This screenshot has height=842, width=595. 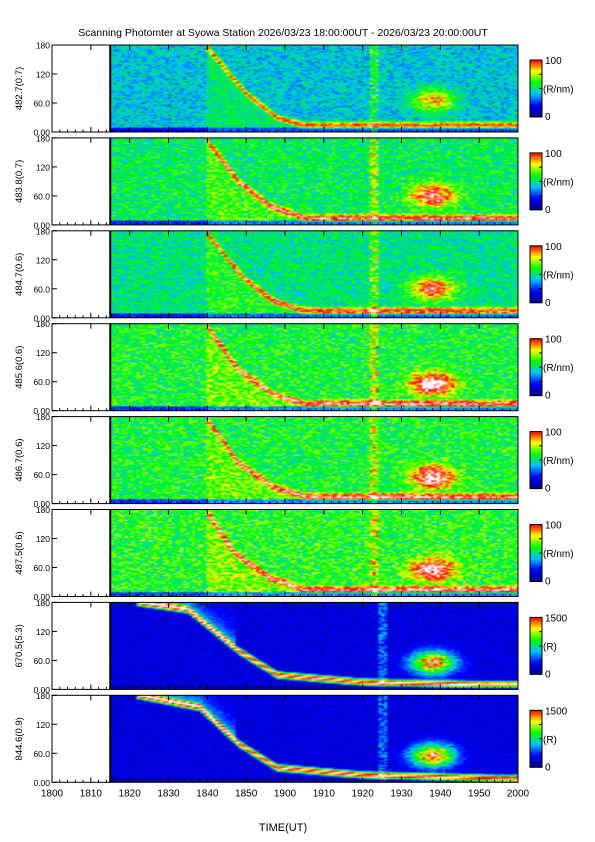 What do you see at coordinates (401, 793) in the screenshot?
I see `x-tick-label: 1930` at bounding box center [401, 793].